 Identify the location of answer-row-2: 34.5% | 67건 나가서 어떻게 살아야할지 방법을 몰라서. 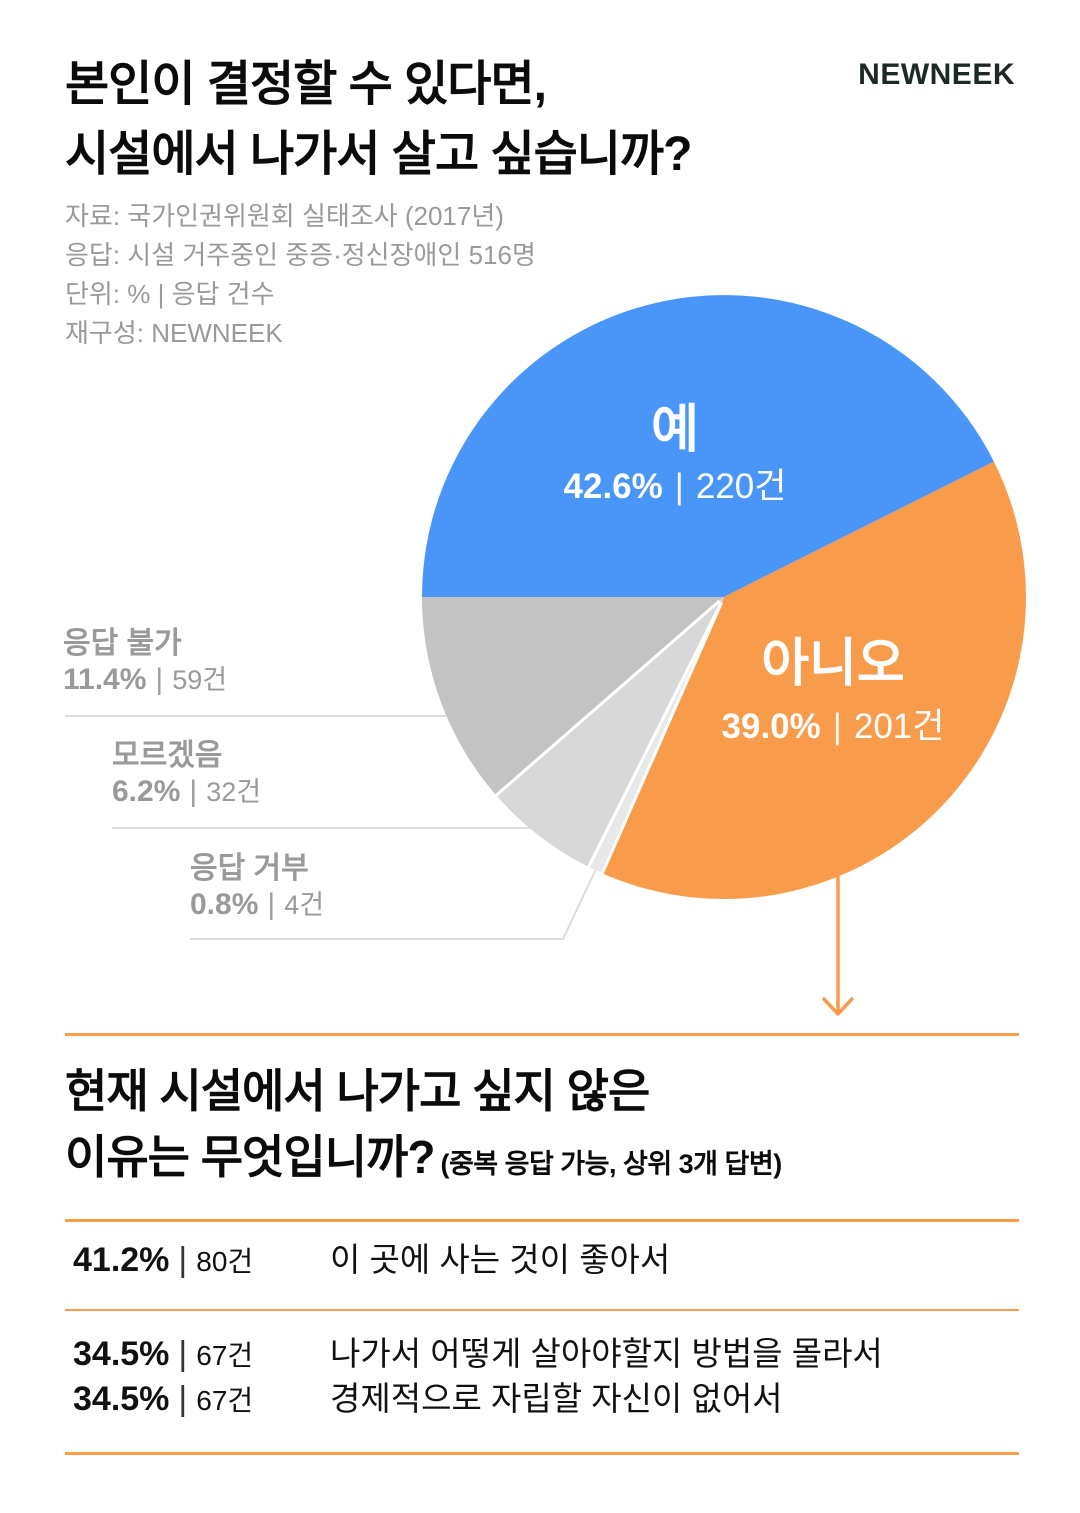
(546, 1355).